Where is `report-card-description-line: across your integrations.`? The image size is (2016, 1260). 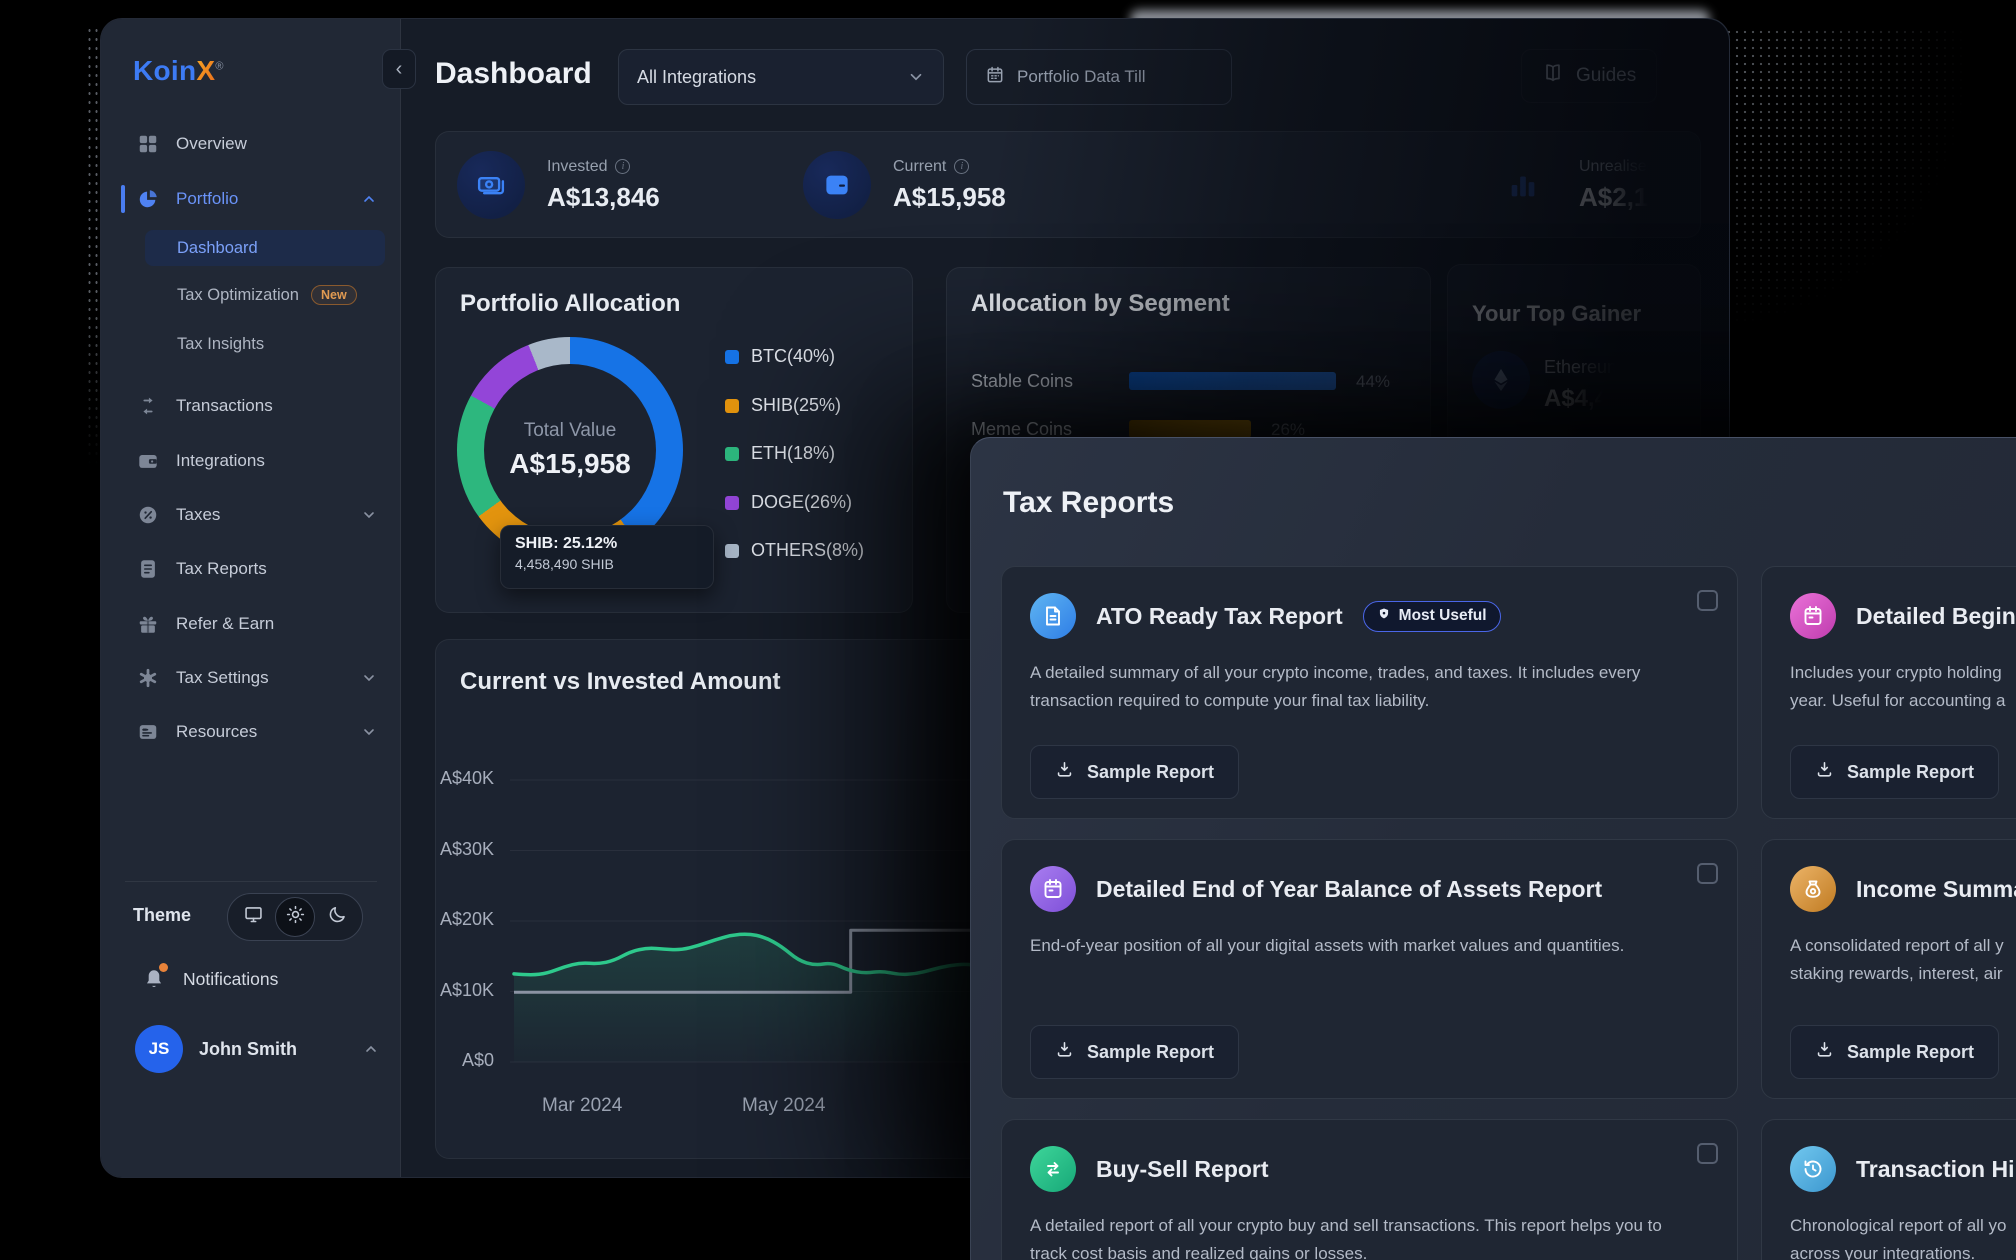 report-card-description-line: across your integrations. is located at coordinates (1883, 1251).